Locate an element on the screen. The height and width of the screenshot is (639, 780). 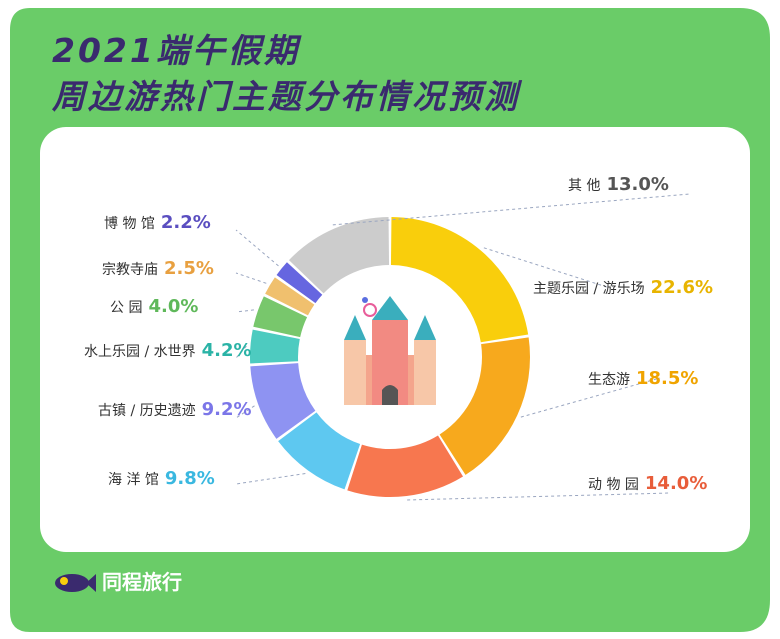
label-name-8: 博 物 馆 is located at coordinates (129, 224).